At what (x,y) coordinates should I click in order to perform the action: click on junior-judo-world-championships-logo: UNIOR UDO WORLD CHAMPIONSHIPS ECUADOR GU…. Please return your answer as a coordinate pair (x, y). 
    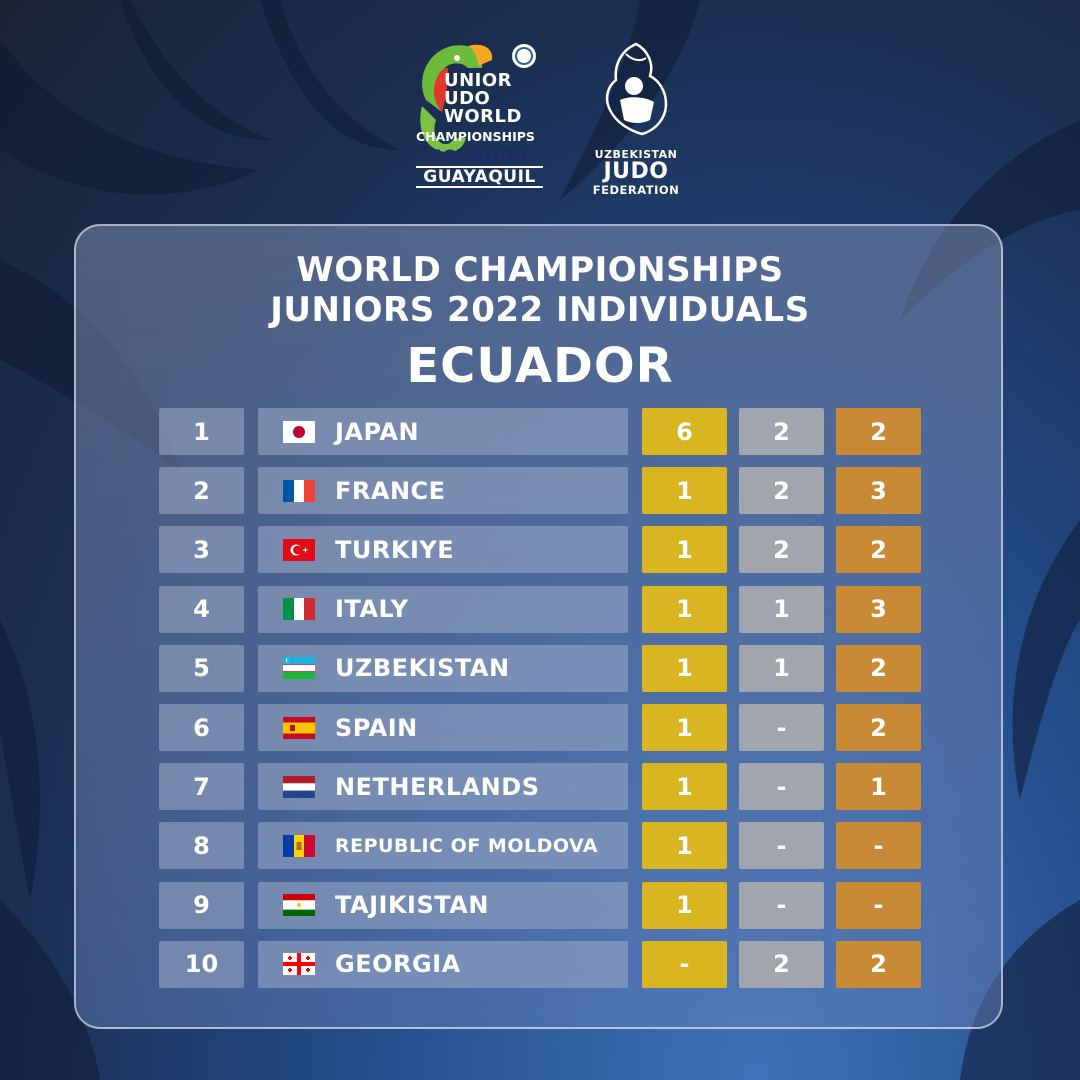
    Looking at the image, I should click on (479, 117).